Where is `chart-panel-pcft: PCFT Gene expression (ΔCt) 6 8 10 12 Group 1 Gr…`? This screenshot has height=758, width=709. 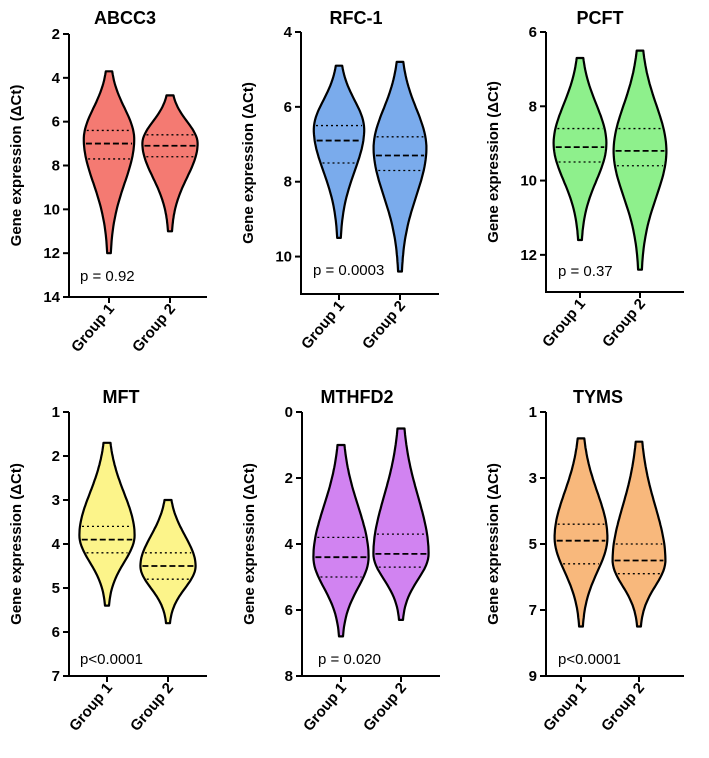 chart-panel-pcft: PCFT Gene expression (ΔCt) 6 8 10 12 Group 1 Gr… is located at coordinates (584, 179).